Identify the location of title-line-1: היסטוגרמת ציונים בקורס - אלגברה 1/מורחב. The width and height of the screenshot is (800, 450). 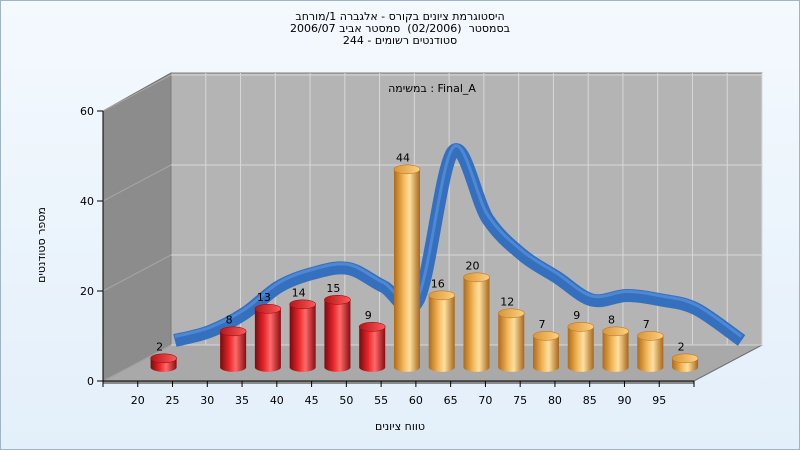
(400, 16).